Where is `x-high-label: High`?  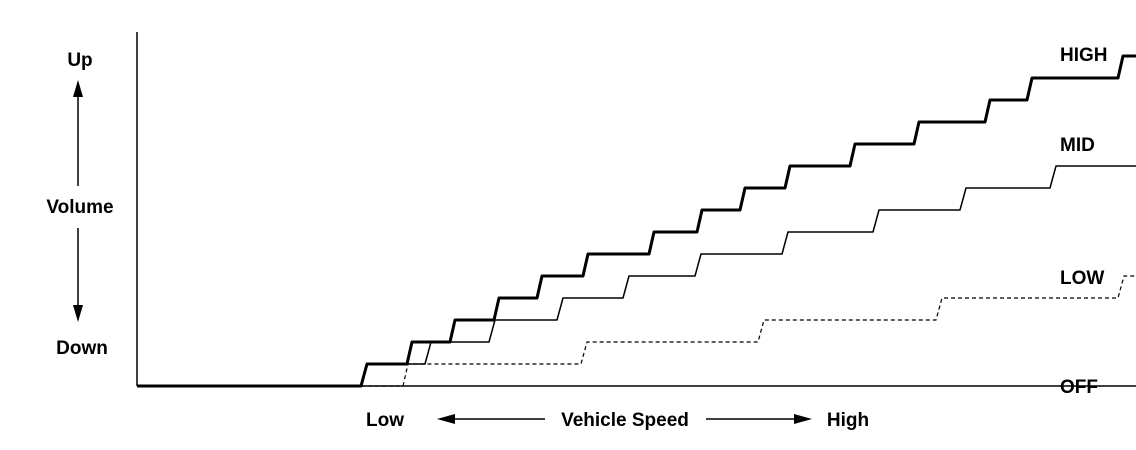
x-high-label: High is located at coordinates (848, 420).